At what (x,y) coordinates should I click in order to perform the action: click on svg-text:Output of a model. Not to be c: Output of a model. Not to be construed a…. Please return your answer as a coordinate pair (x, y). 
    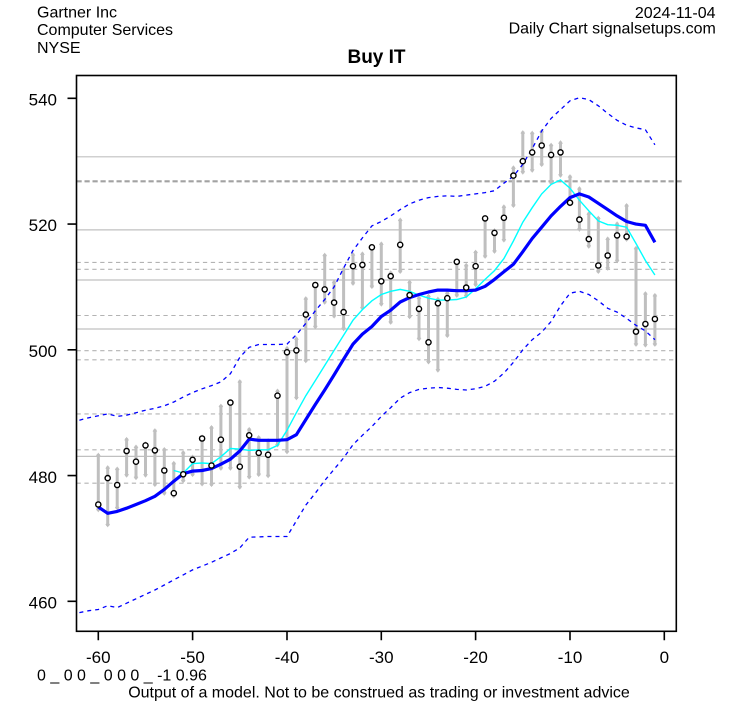
    Looking at the image, I should click on (379, 692).